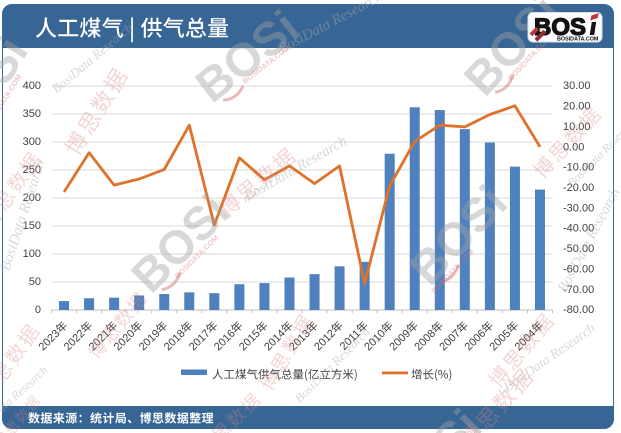  What do you see at coordinates (450, 341) in the screenshot?
I see `svg-text: 2007` at bounding box center [450, 341].